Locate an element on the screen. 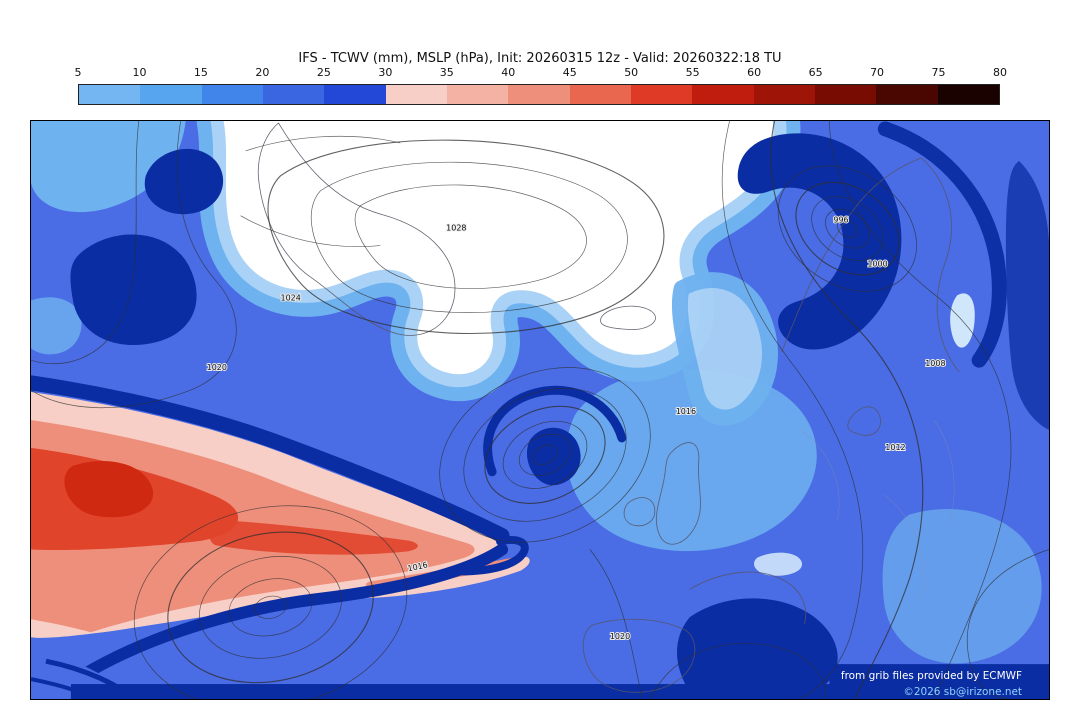 The image size is (1080, 718). isobar-label: 1028 is located at coordinates (456, 228).